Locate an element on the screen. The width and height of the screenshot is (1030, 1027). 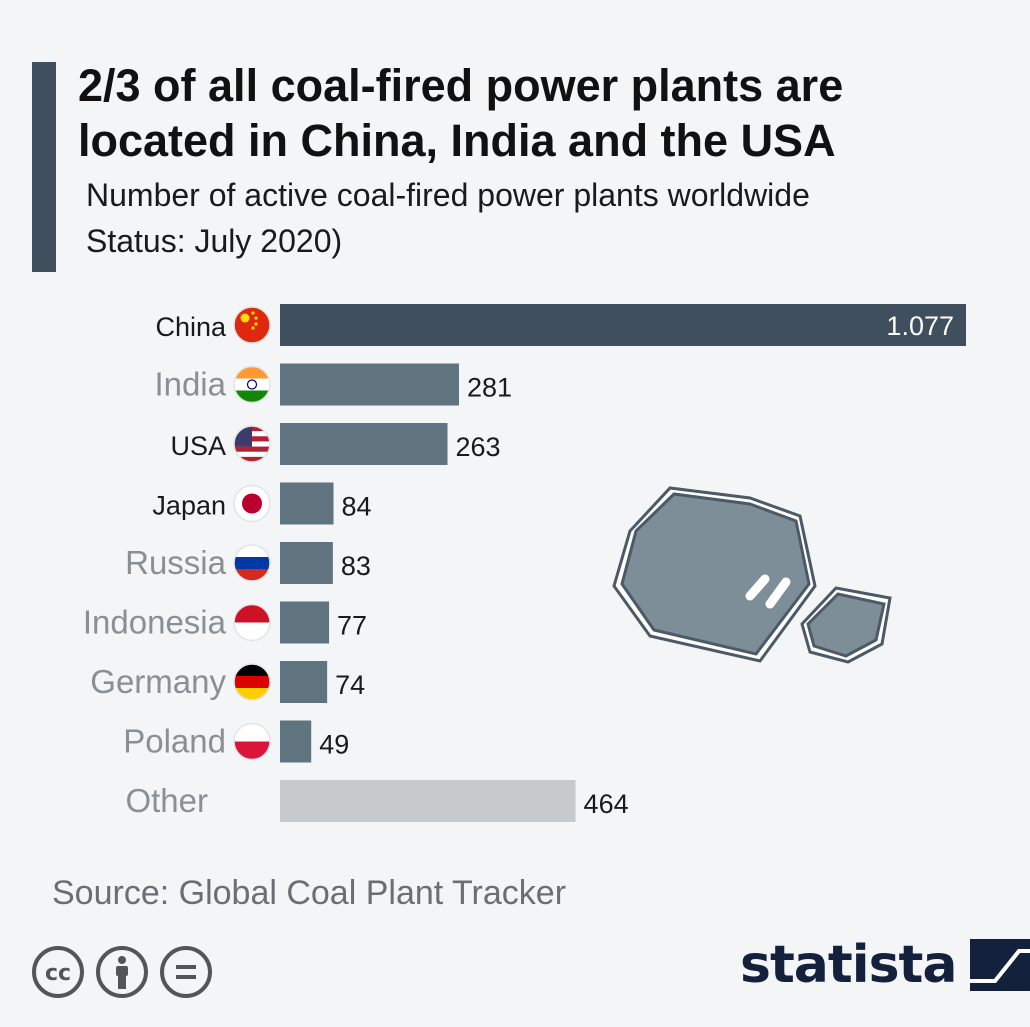
value-label: 263 is located at coordinates (478, 447).